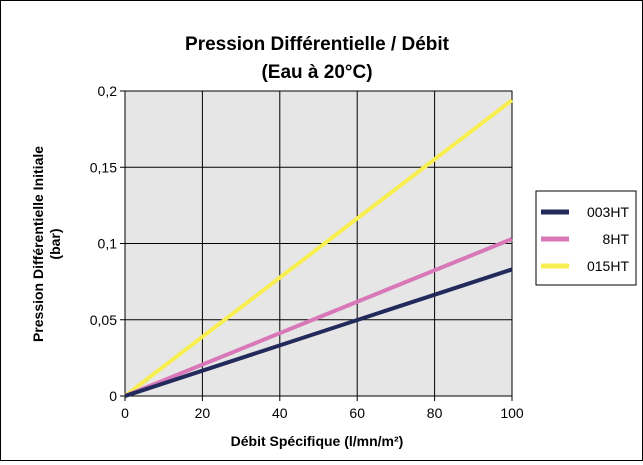 This screenshot has height=465, width=643. What do you see at coordinates (585, 239) in the screenshot?
I see `legend: 003HT 8HT 015HT` at bounding box center [585, 239].